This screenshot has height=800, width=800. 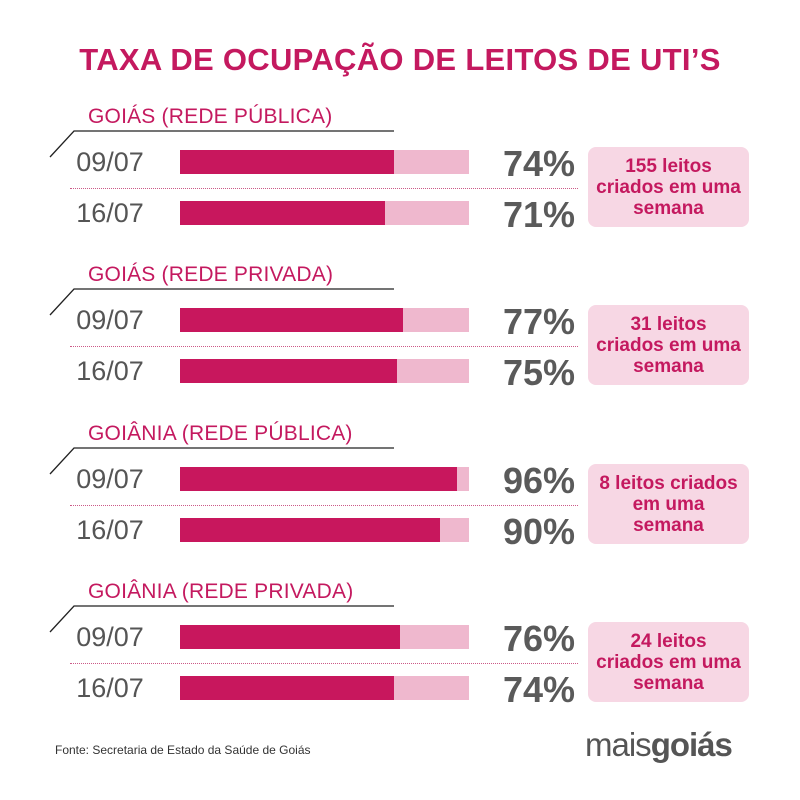 I want to click on bar-row: 16/07 90%, so click(x=400, y=536).